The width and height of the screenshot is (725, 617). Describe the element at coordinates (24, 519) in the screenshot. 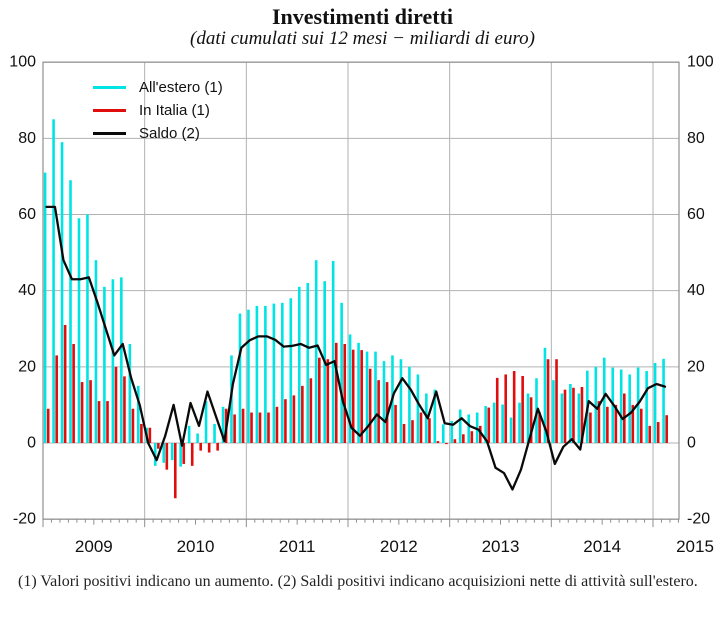

I see `y-tick-label-left: -20` at that location.